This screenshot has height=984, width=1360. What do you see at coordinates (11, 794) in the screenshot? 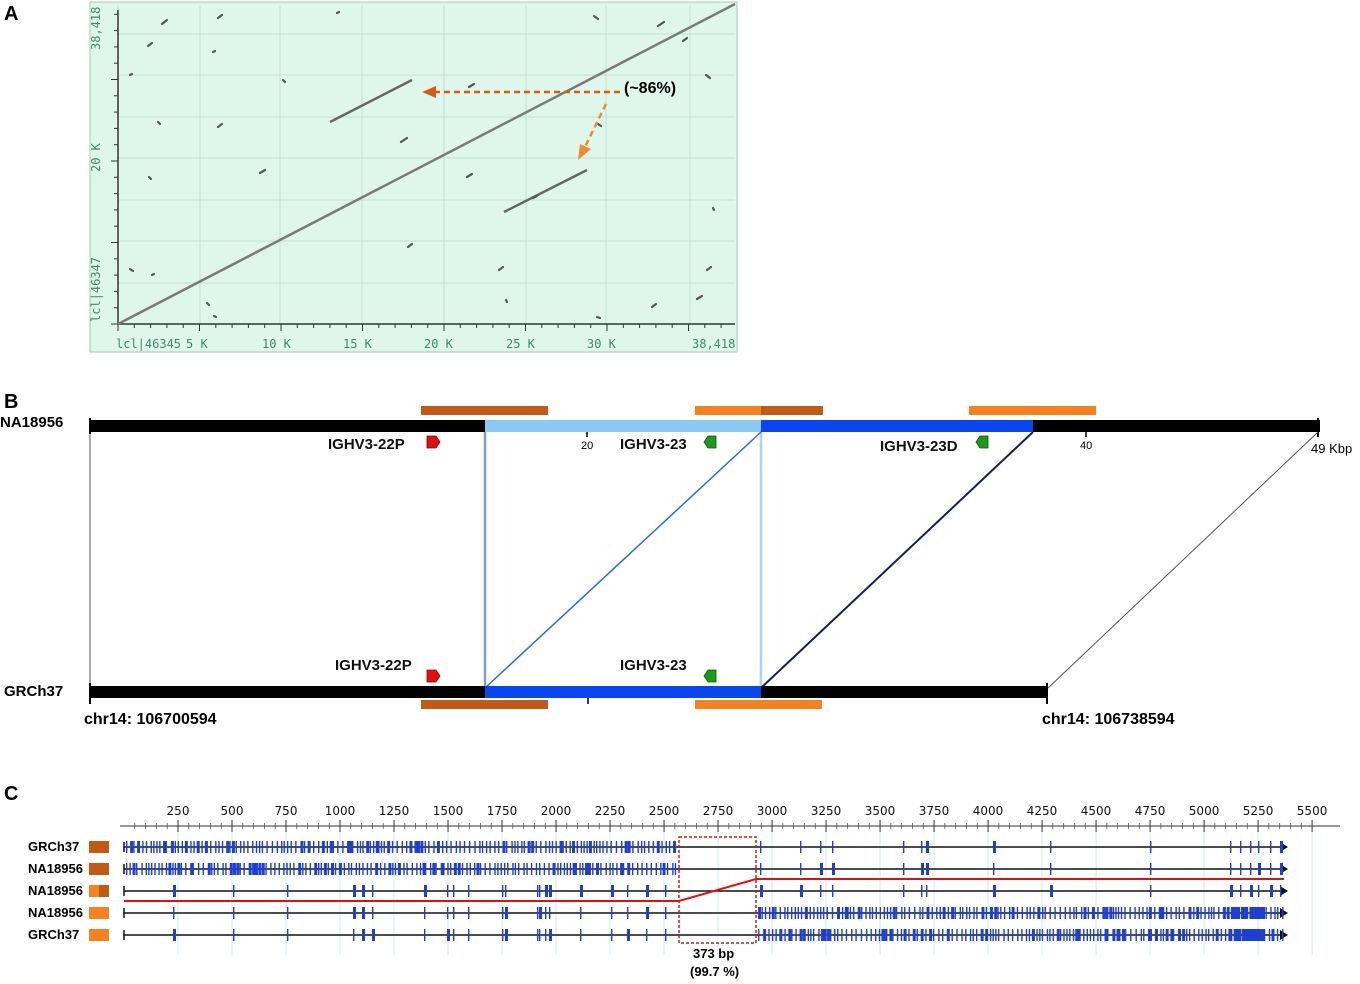
I see `panel-c-letter: C` at bounding box center [11, 794].